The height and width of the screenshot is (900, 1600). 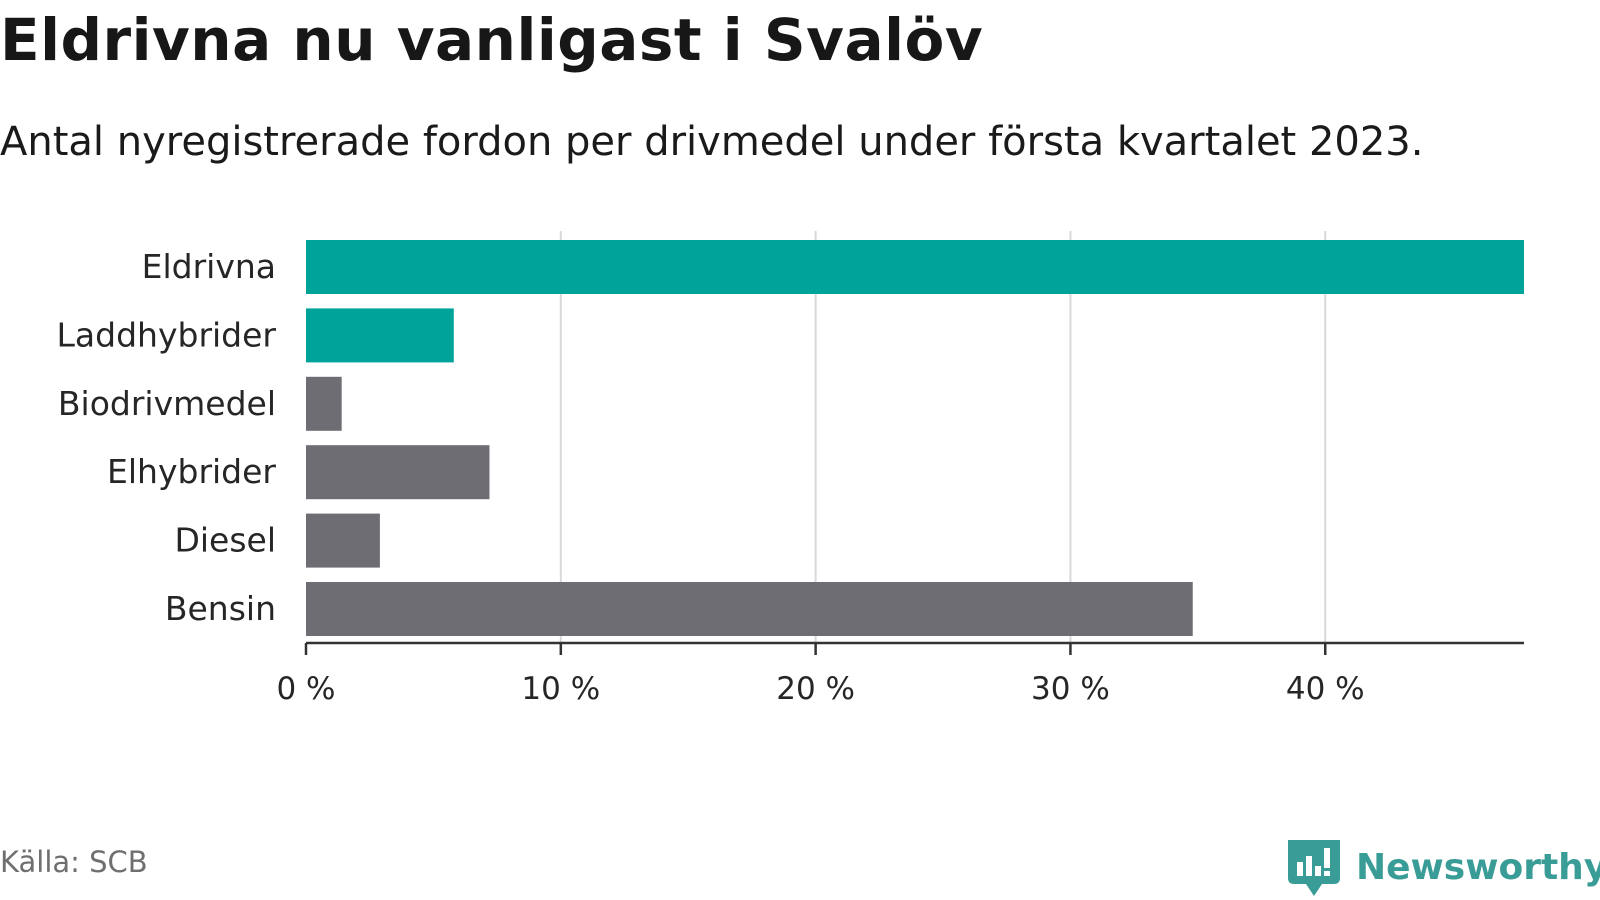 What do you see at coordinates (380, 335) in the screenshot?
I see `bar-laddhybrider` at bounding box center [380, 335].